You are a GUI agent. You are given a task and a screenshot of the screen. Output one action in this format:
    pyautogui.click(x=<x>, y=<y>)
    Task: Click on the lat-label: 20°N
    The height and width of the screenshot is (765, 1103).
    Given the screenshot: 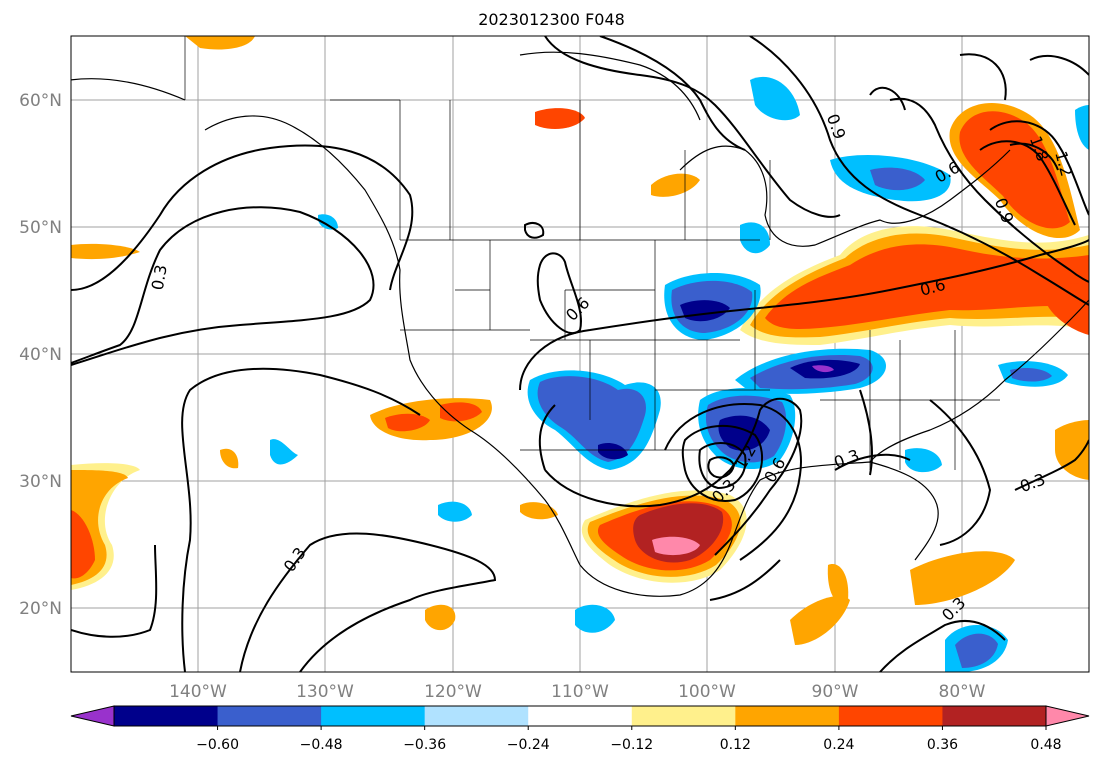 What is the action you would take?
    pyautogui.click(x=40, y=609)
    